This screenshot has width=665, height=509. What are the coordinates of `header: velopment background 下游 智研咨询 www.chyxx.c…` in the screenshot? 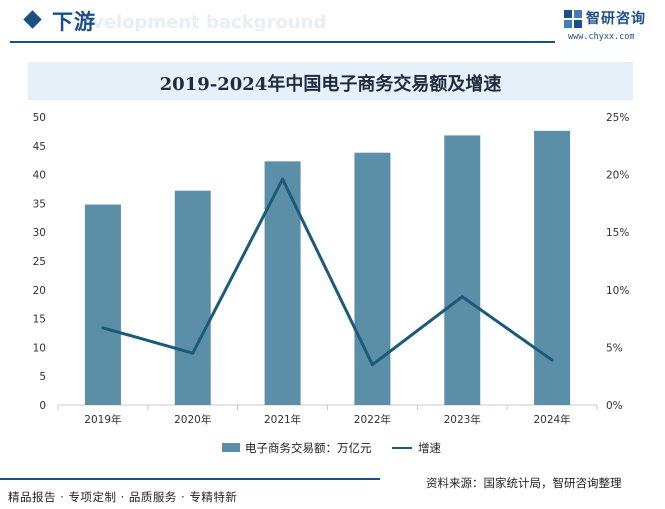 It's located at (332, 23).